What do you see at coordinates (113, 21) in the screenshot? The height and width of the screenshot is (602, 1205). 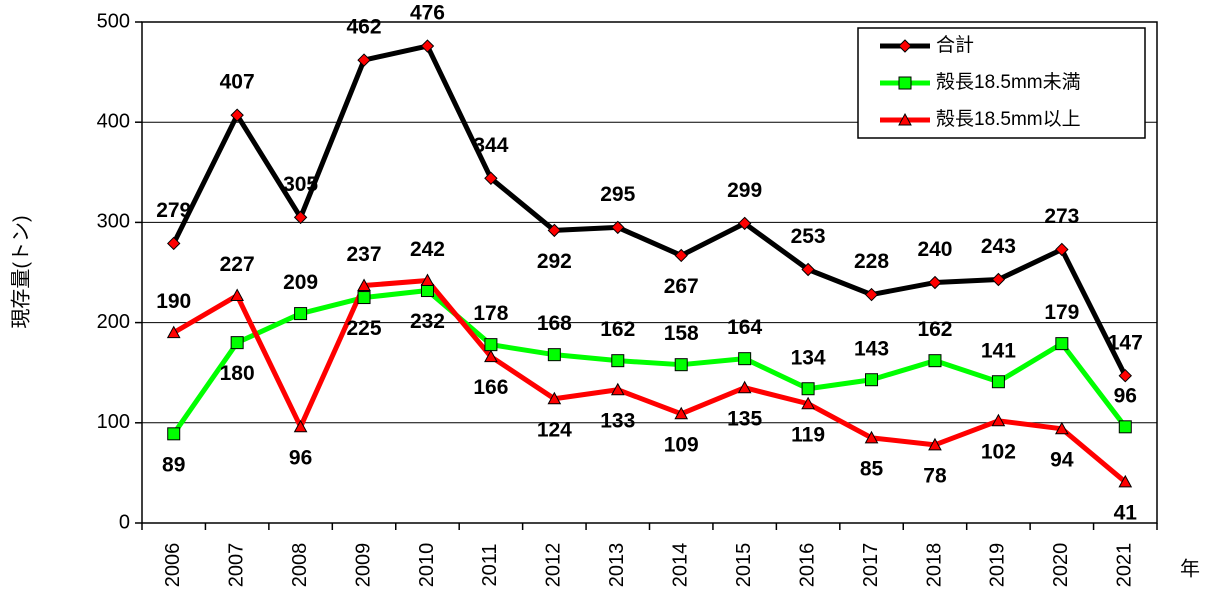 I see `y-tick-label: 500` at bounding box center [113, 21].